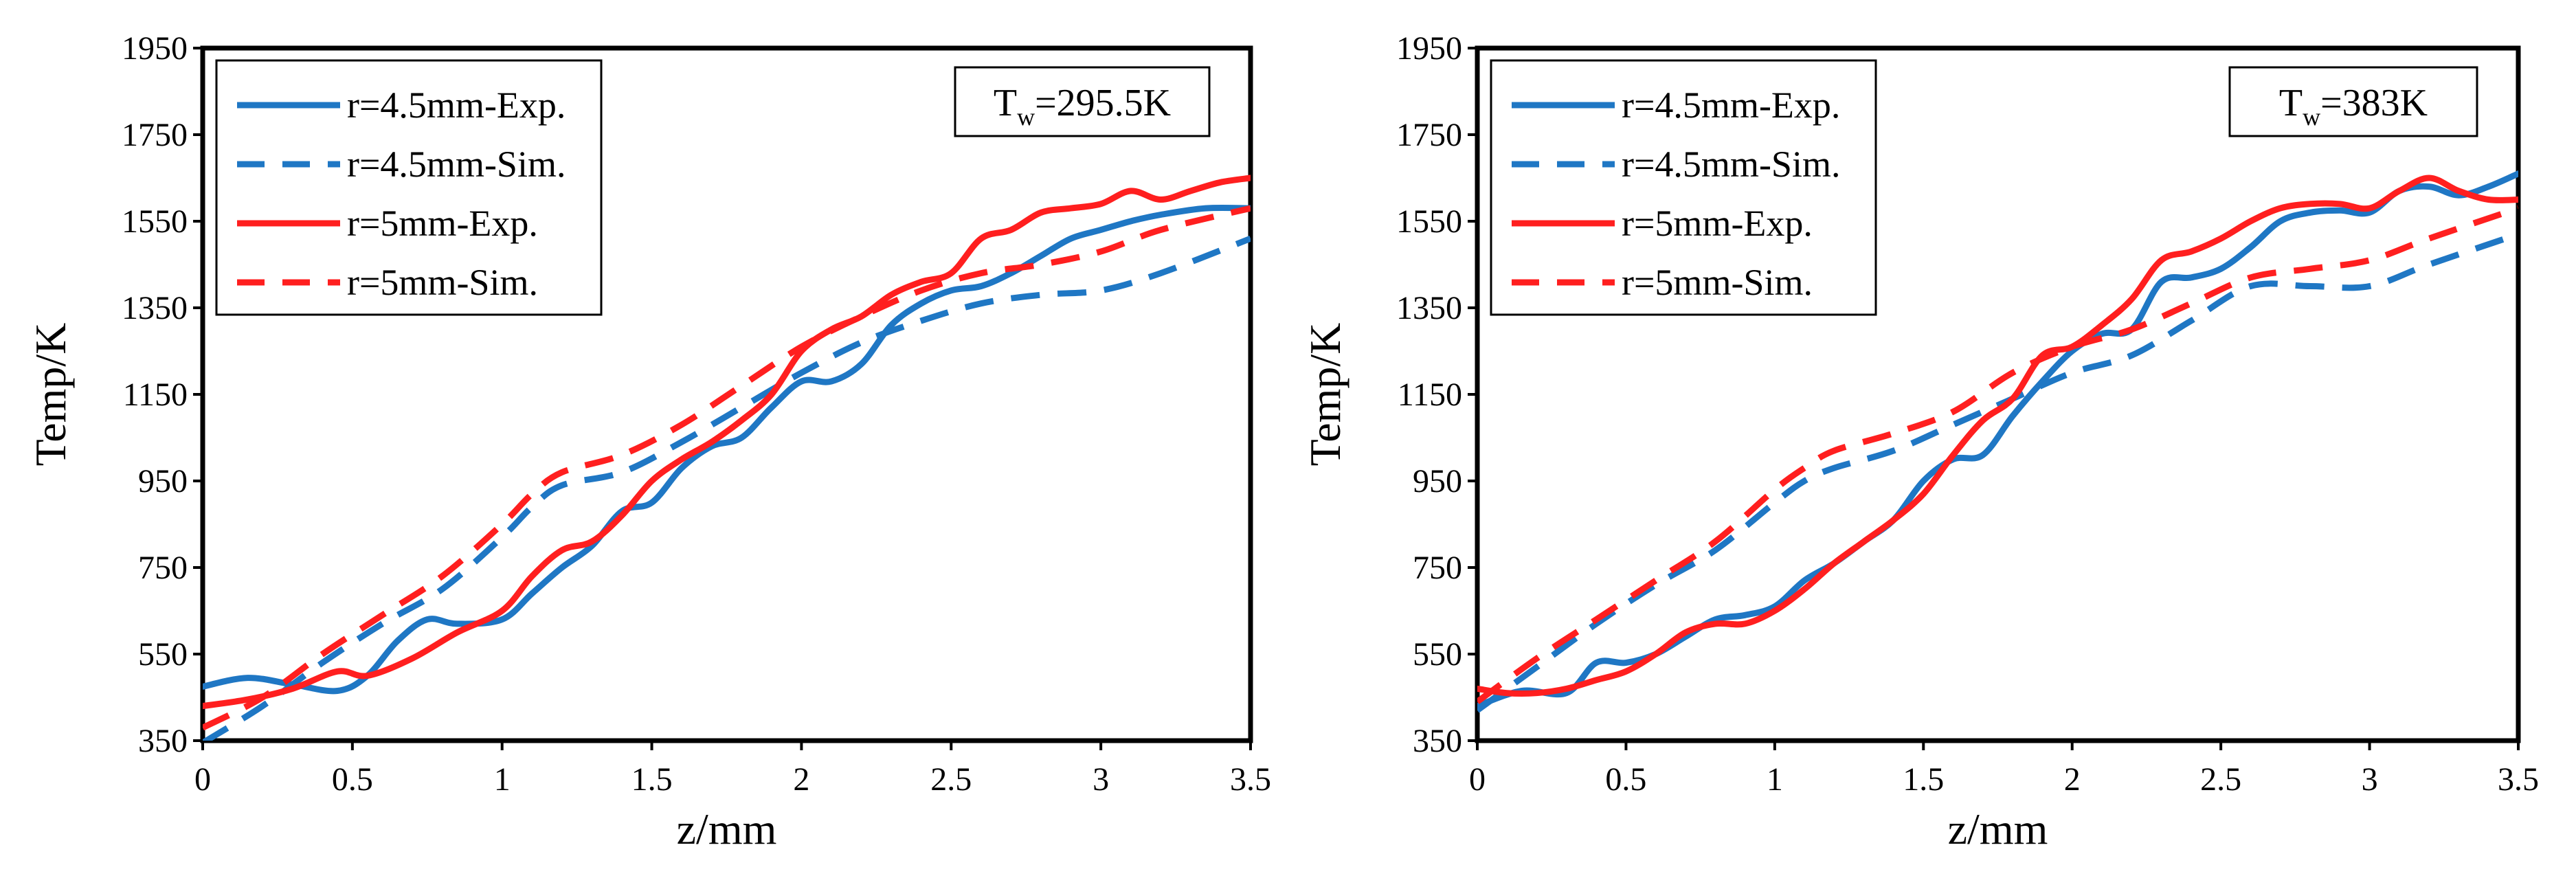 This screenshot has width=2576, height=876. What do you see at coordinates (1082, 106) in the screenshot?
I see `tw-annotation-text: Tw=295.5K` at bounding box center [1082, 106].